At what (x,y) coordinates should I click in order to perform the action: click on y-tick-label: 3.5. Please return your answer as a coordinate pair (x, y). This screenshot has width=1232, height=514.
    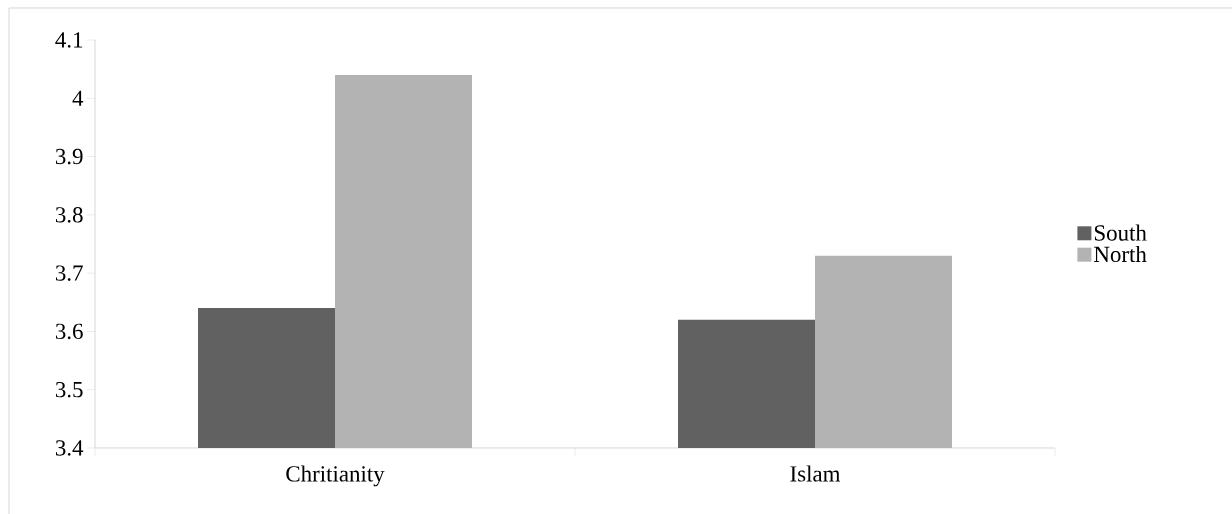
    Looking at the image, I should click on (69, 389).